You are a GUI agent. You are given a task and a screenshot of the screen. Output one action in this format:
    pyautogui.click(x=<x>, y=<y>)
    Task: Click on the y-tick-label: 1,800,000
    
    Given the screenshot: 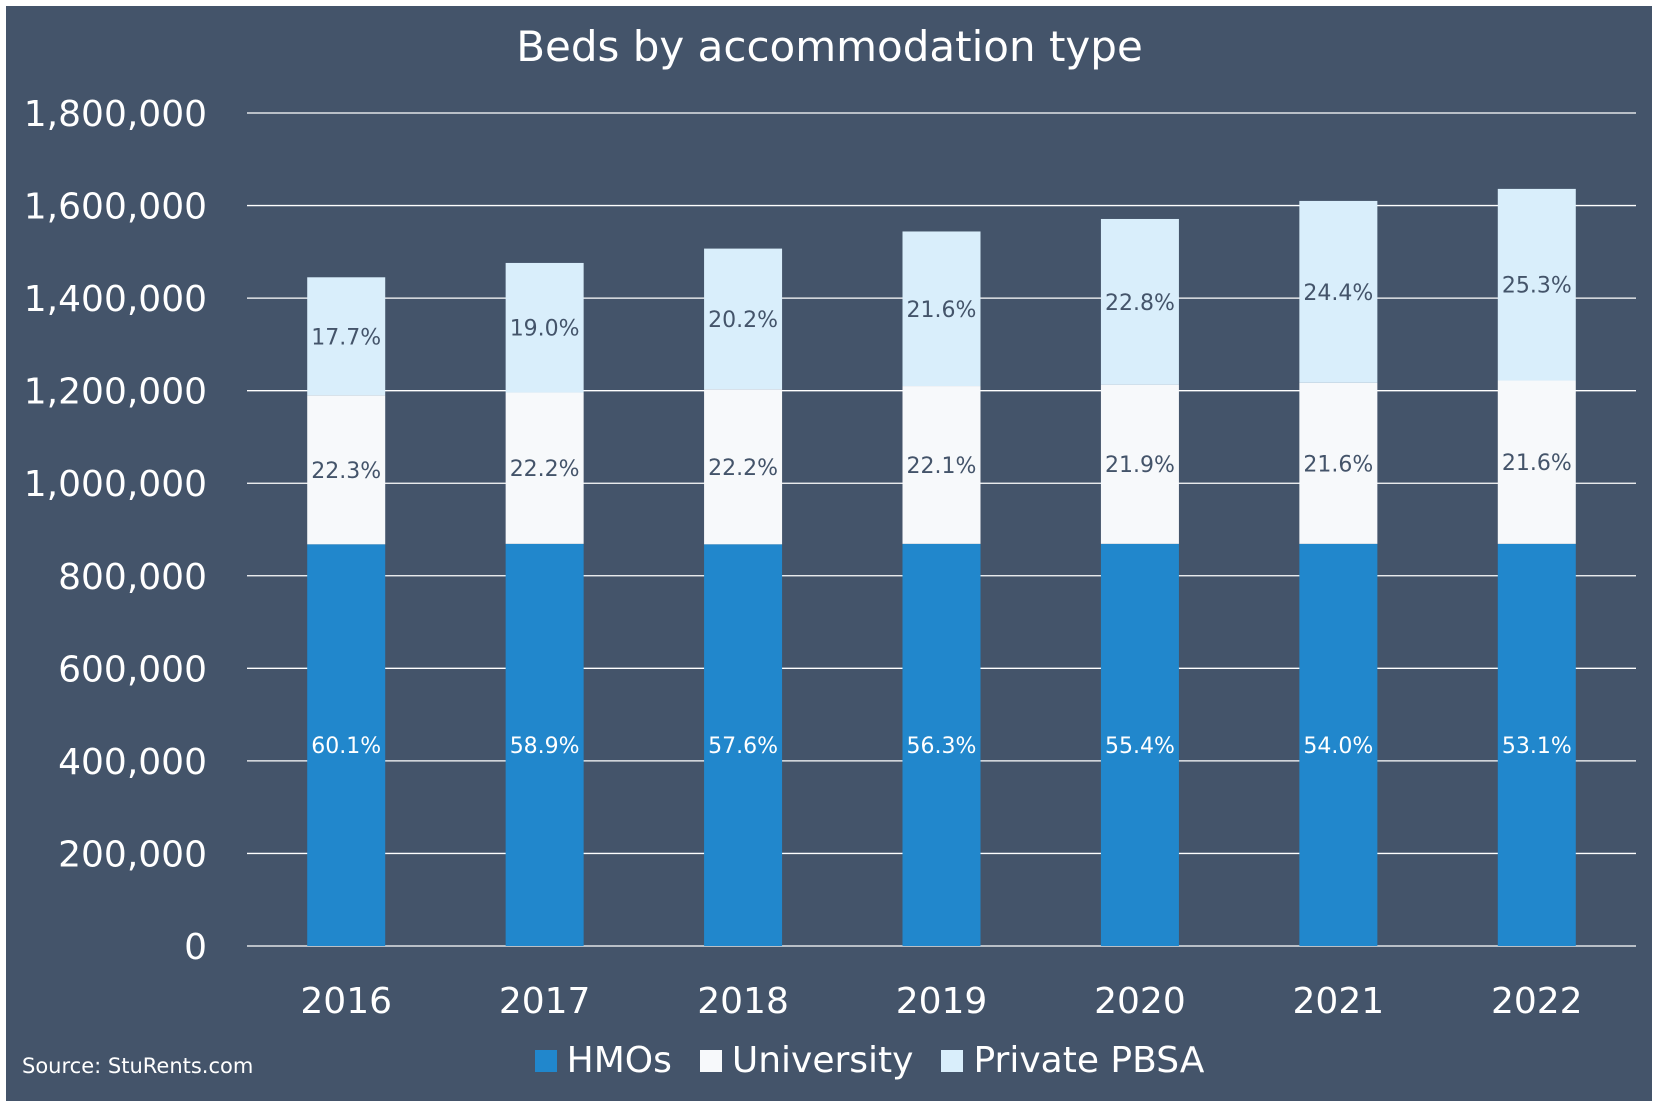 What is the action you would take?
    pyautogui.click(x=115, y=114)
    